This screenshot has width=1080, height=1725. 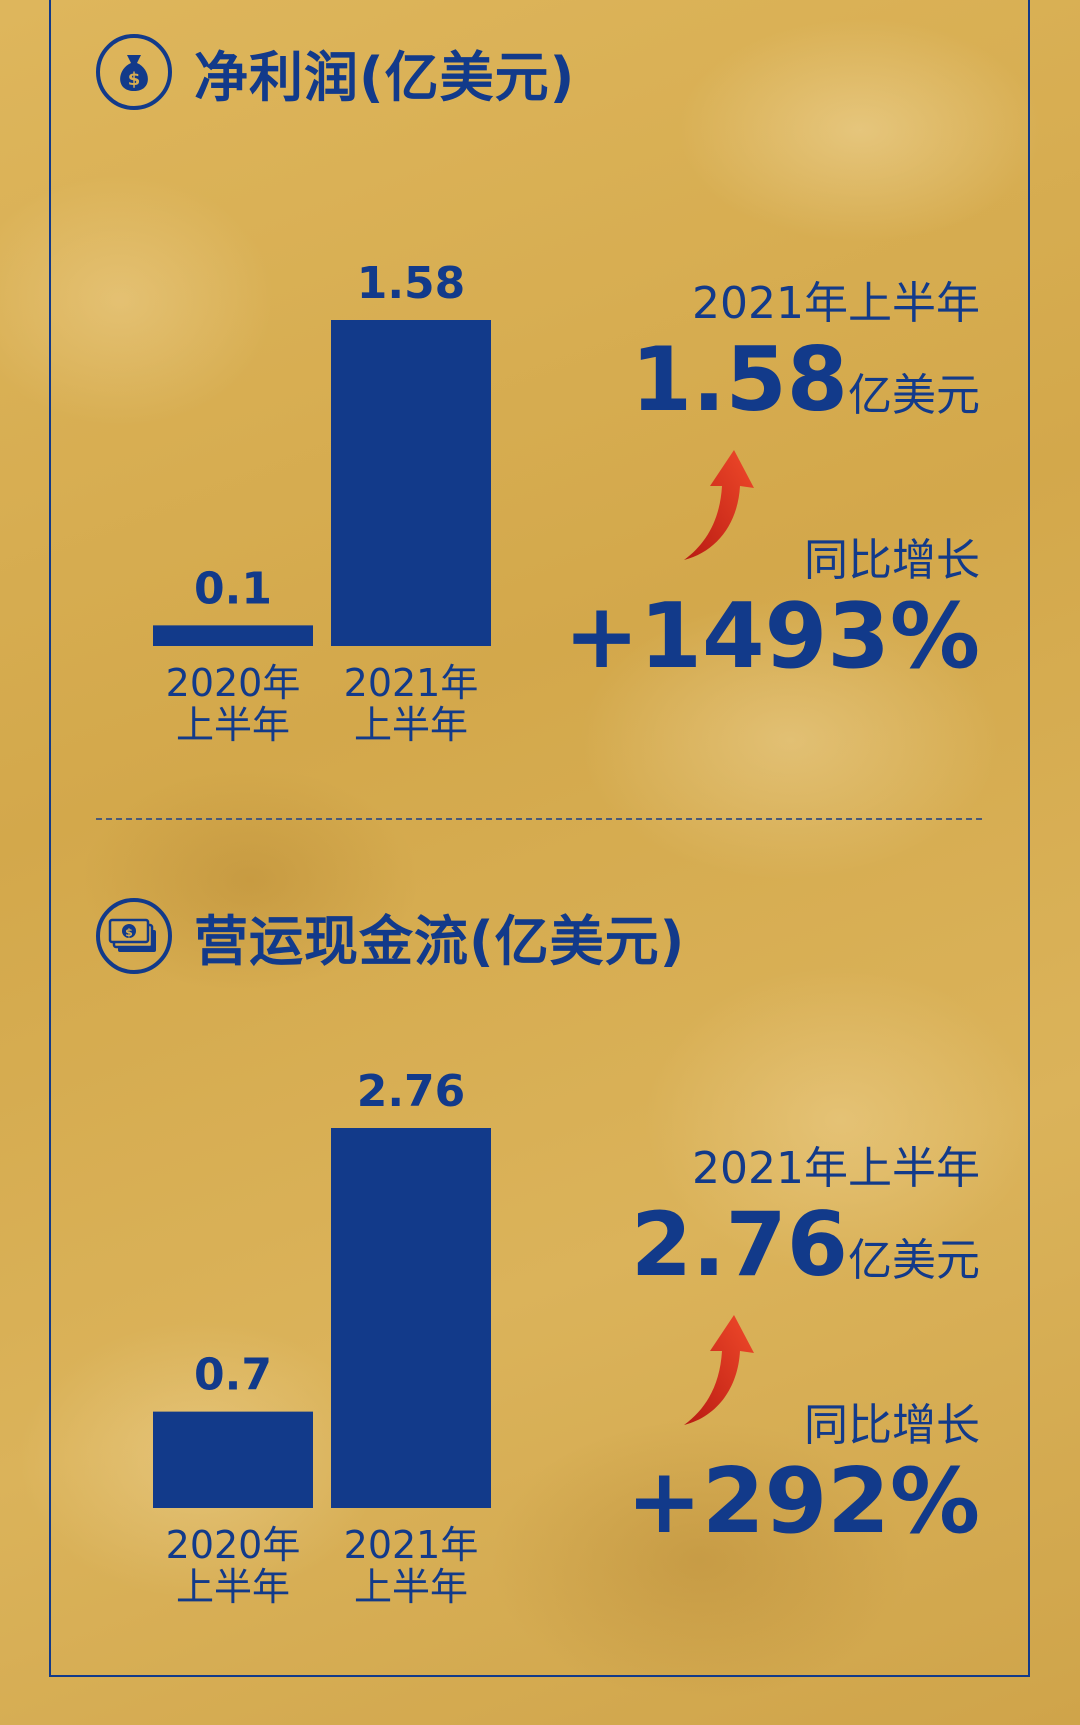 I want to click on value-number: 1.58, so click(x=739, y=379).